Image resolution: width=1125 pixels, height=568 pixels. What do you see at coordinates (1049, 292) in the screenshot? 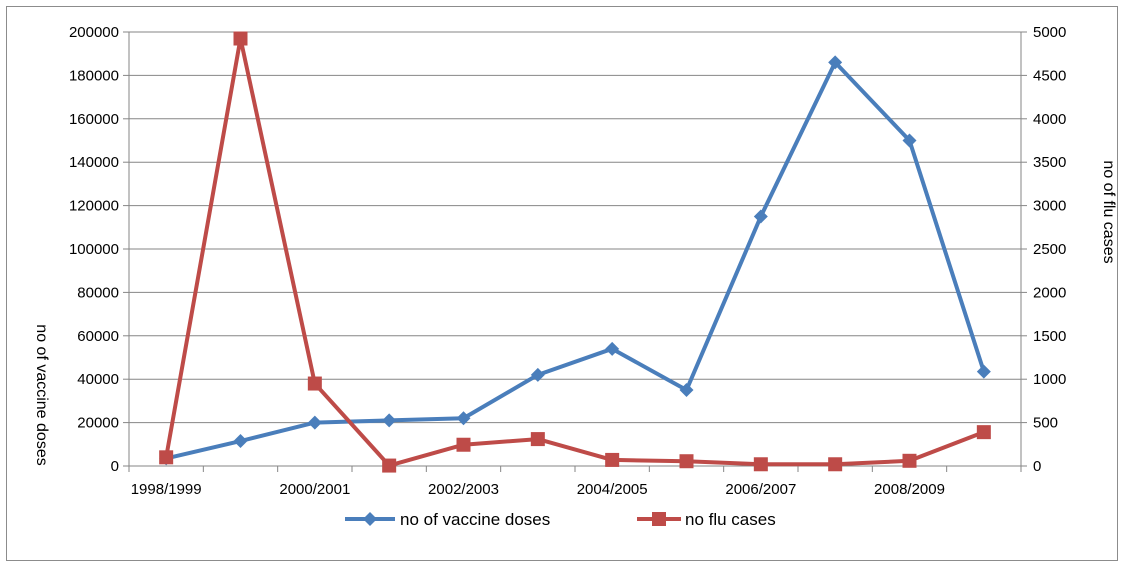
I see `right-tick-label: 2000` at bounding box center [1049, 292].